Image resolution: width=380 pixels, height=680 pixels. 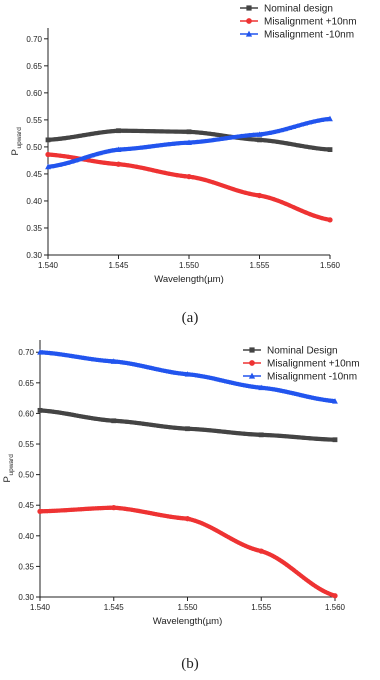 What do you see at coordinates (19, 138) in the screenshot?
I see `y-axis-title-sub: upward` at bounding box center [19, 138].